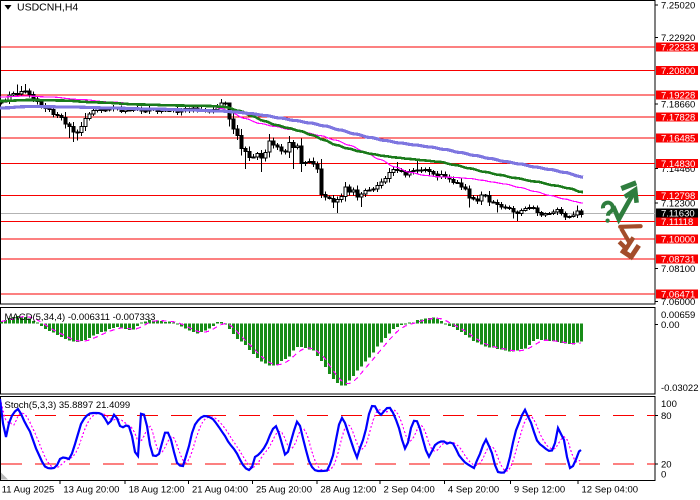  I want to click on svg-text: 7.22333, so click(678, 47).